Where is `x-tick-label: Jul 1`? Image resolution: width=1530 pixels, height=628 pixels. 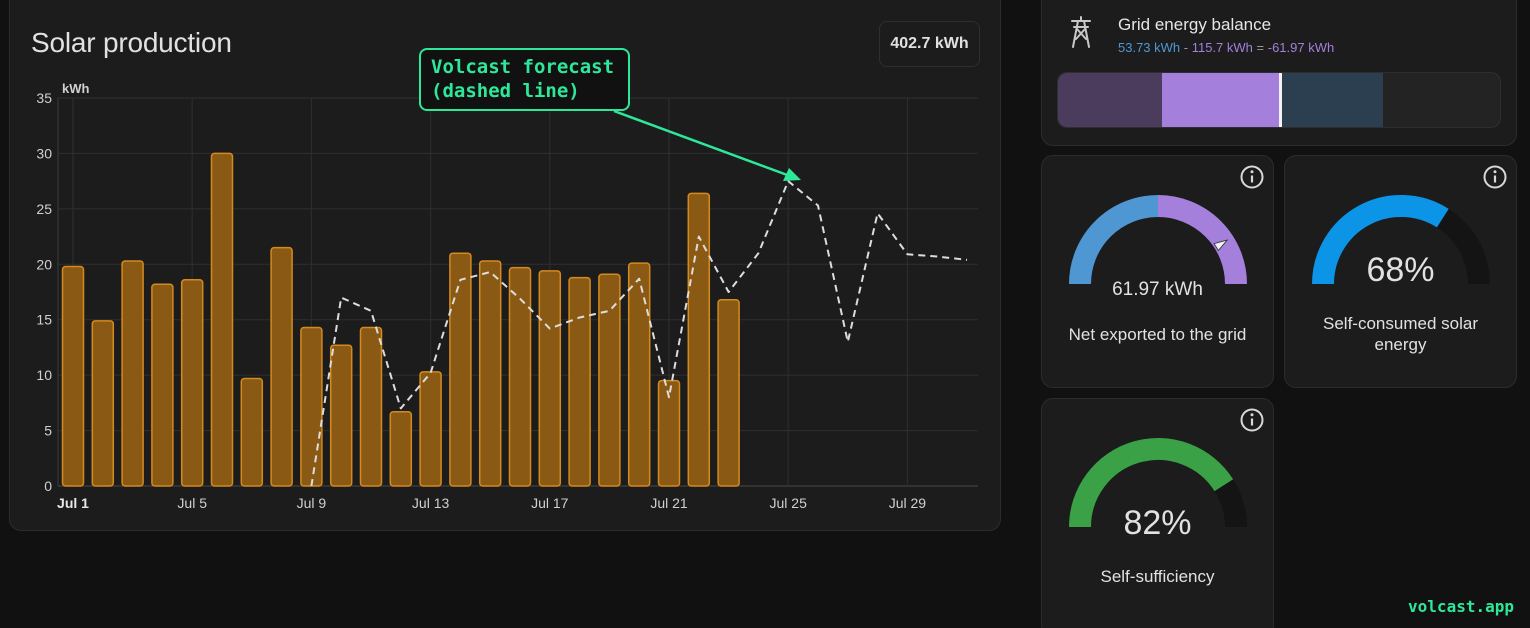 x-tick-label: Jul 1 is located at coordinates (73, 503).